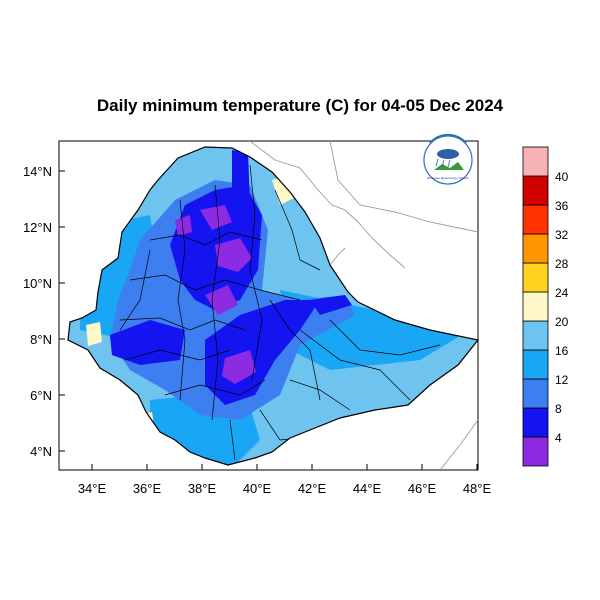 The width and height of the screenshot is (600, 600). I want to click on colorbar-label: 16, so click(562, 351).